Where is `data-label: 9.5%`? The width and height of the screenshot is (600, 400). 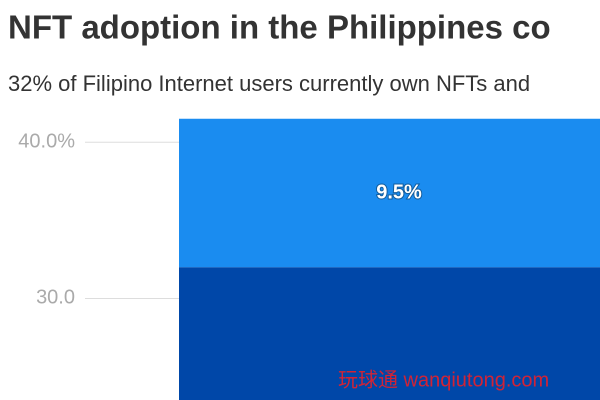 data-label: 9.5% is located at coordinates (399, 192).